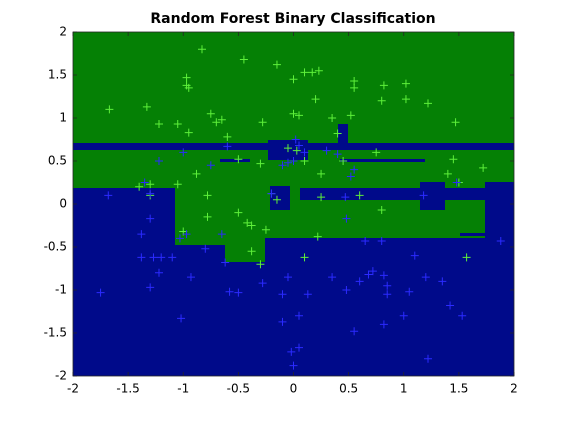  Describe the element at coordinates (404, 389) in the screenshot. I see `x-tick-label: 1` at that location.